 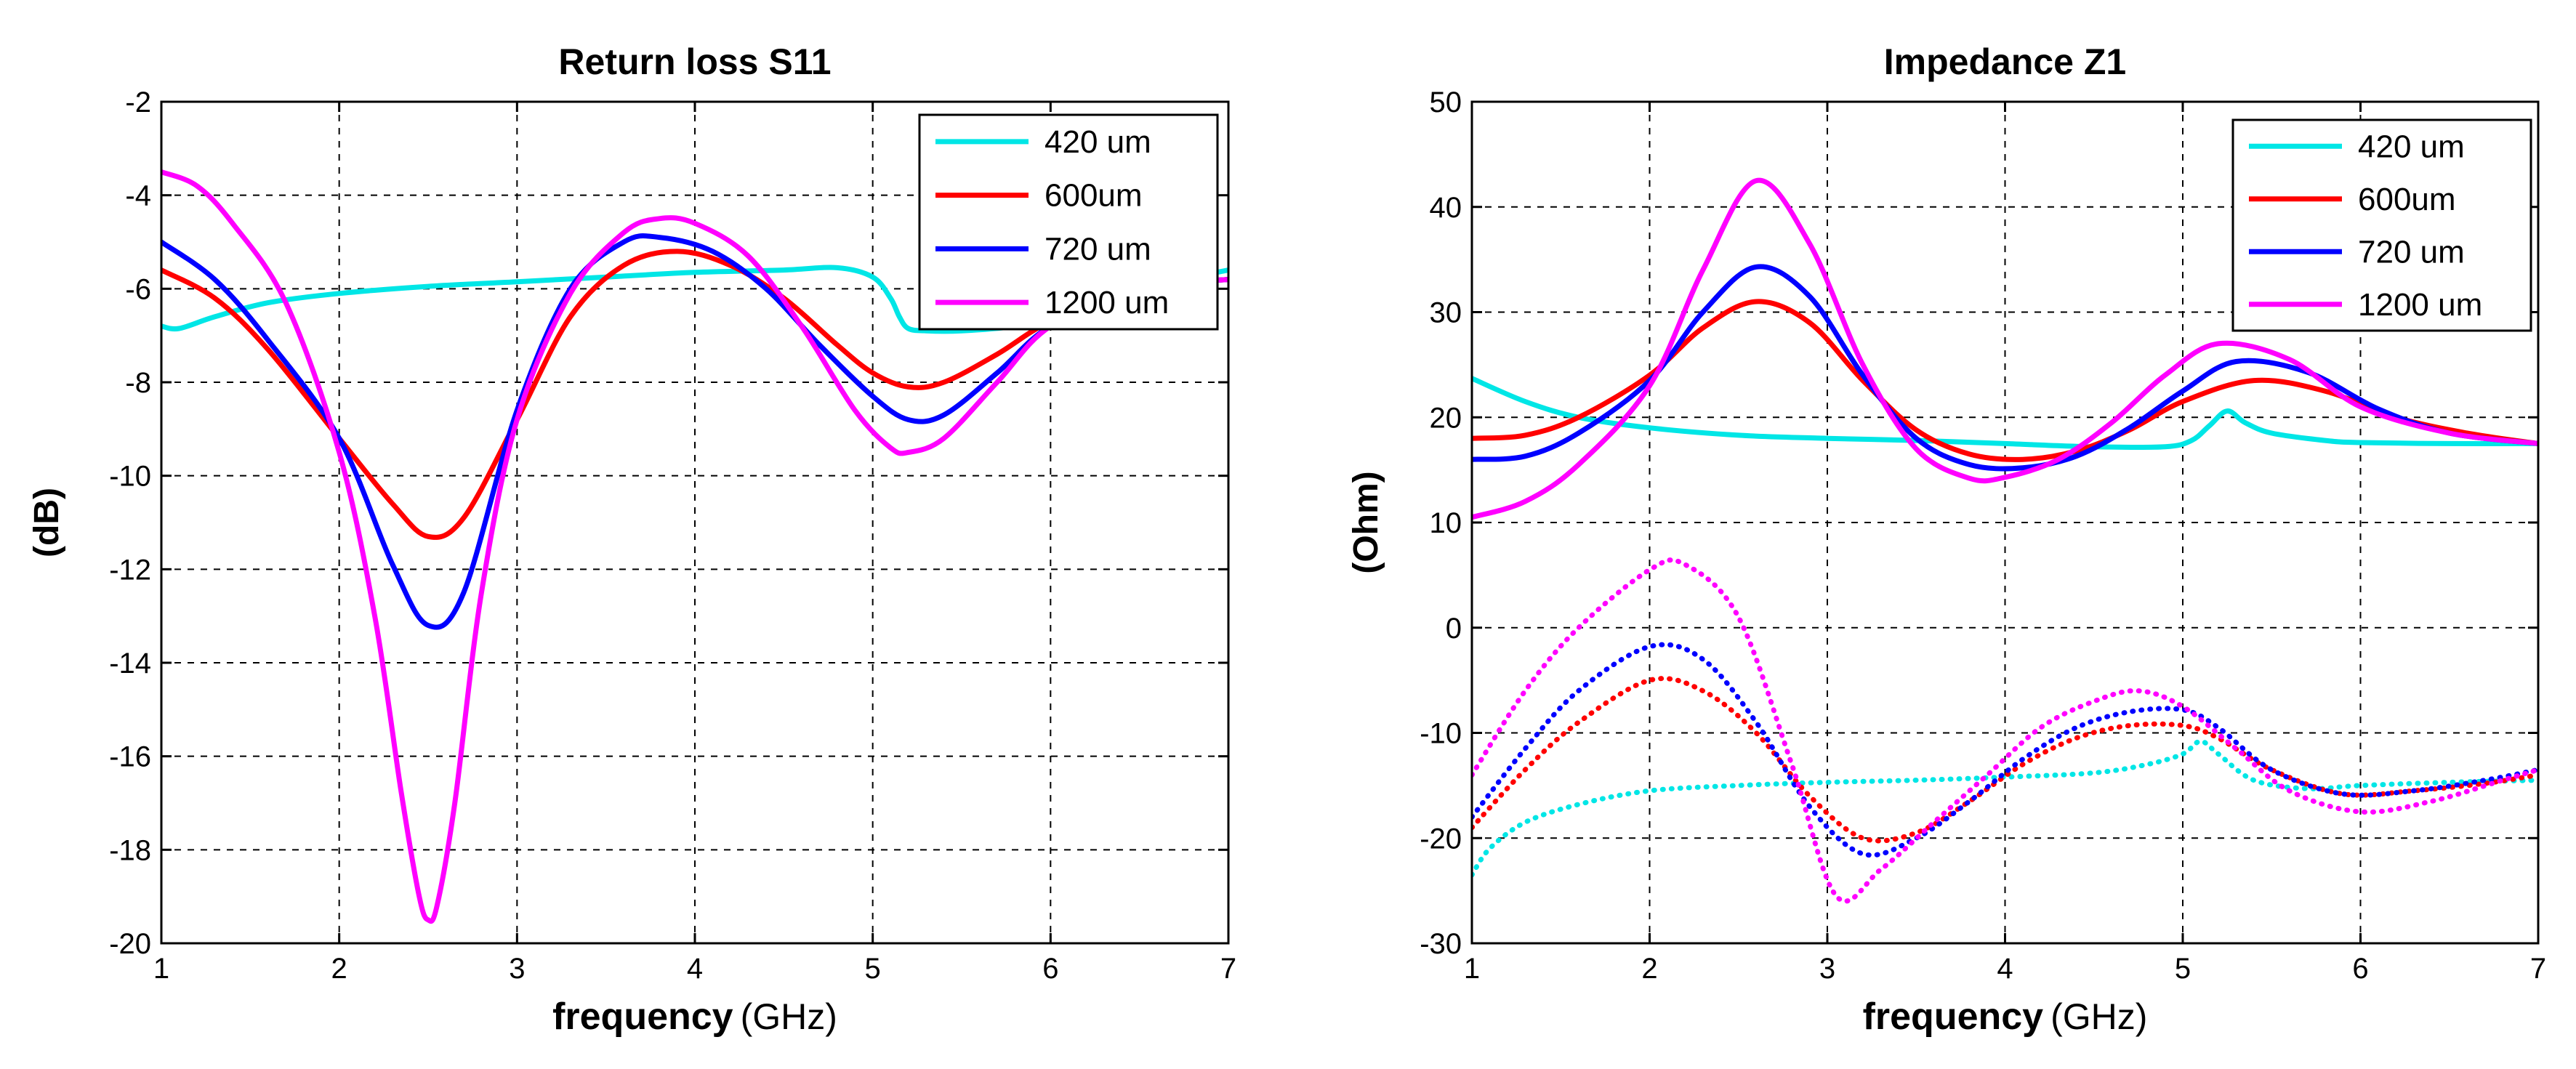 I want to click on series-line-1200-um-imaginary, so click(x=2005, y=731).